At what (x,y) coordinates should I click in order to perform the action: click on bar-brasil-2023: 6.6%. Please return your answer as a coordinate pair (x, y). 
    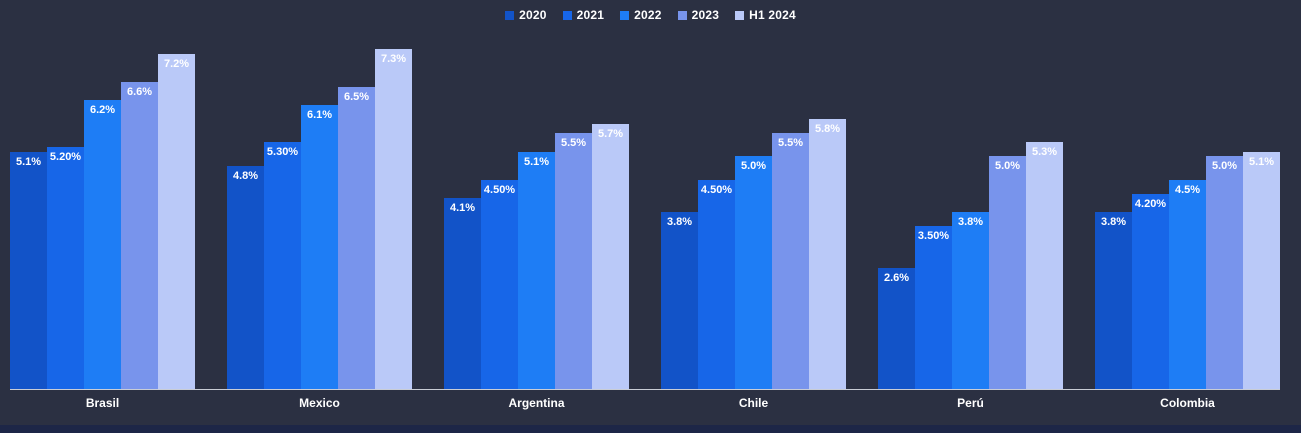
    Looking at the image, I should click on (139, 235).